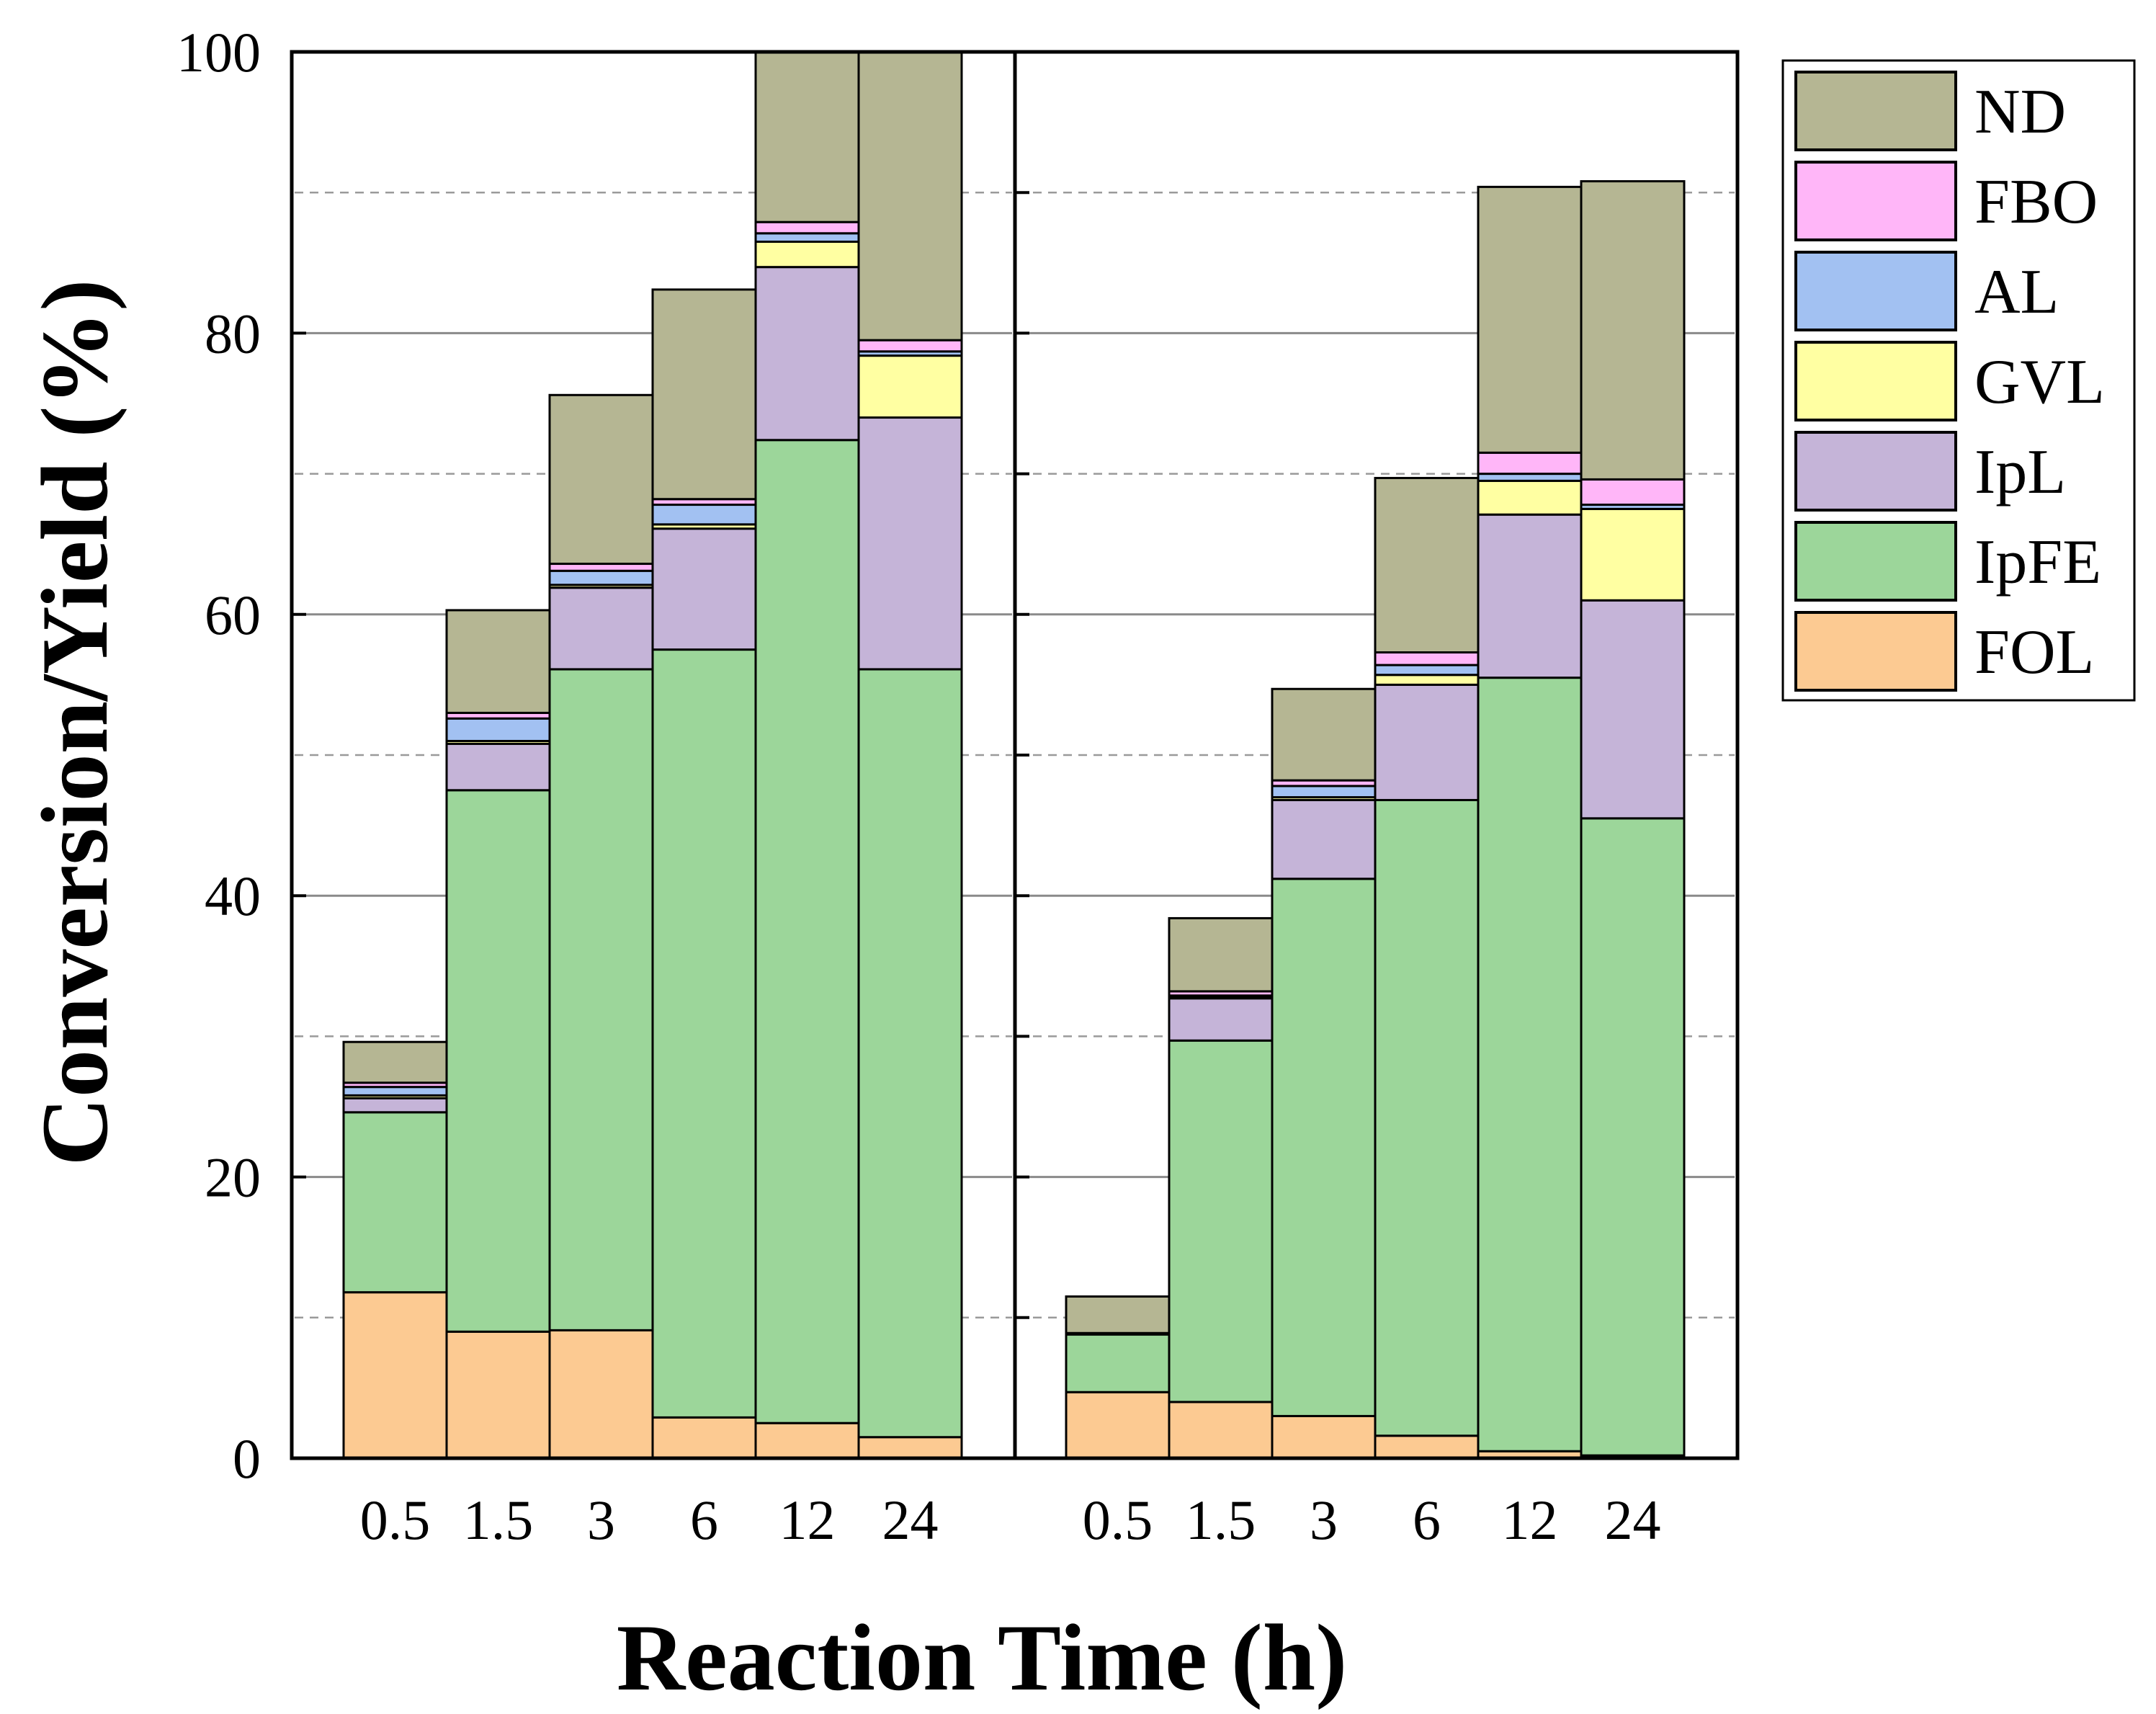 The image size is (2156, 1714). What do you see at coordinates (1876, 561) in the screenshot?
I see `legend-swatch-IpFE` at bounding box center [1876, 561].